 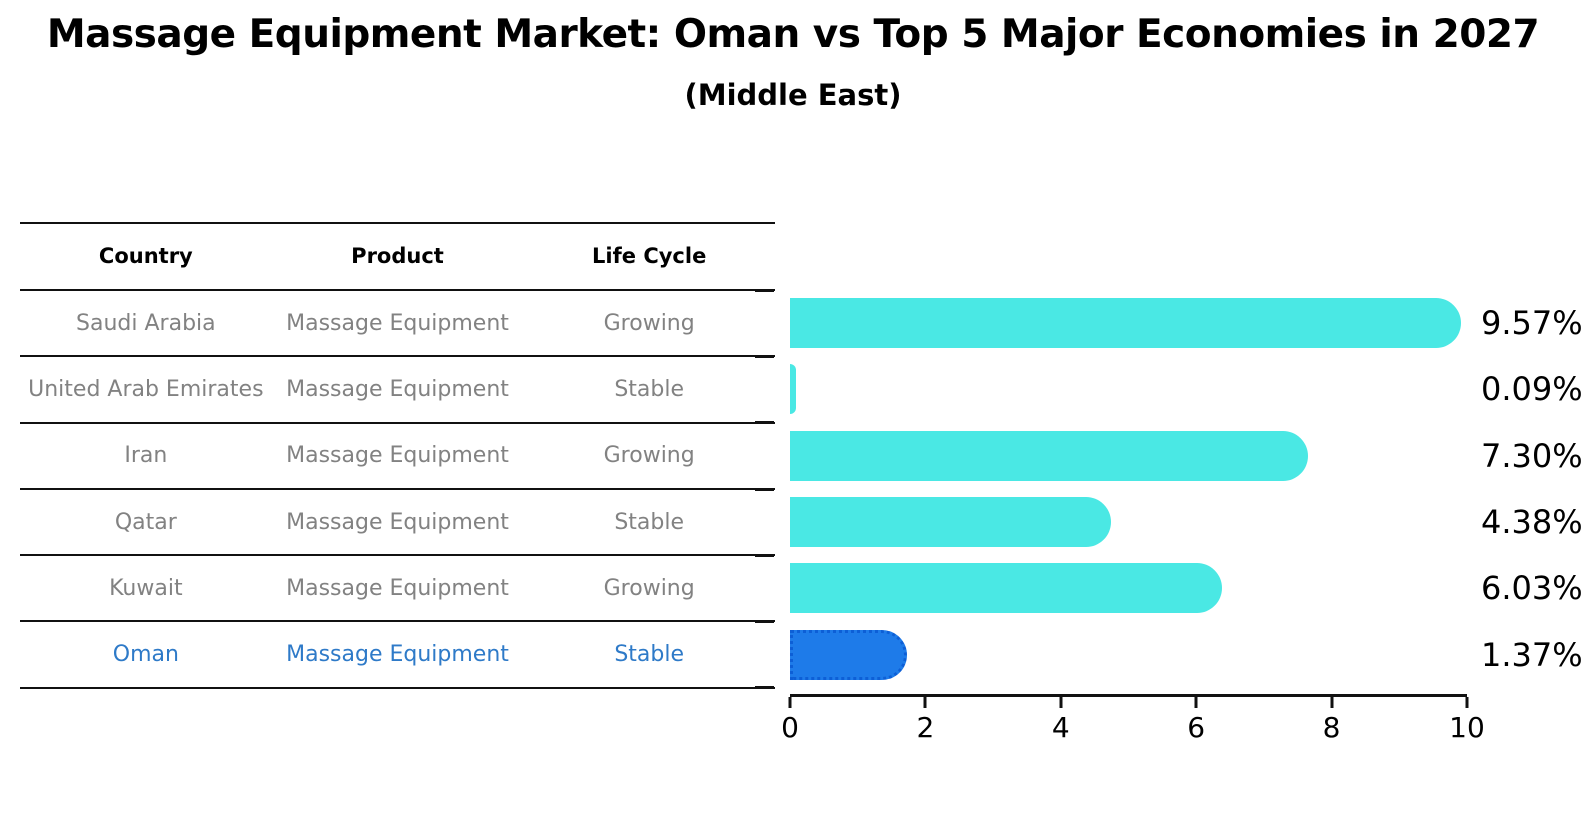 I want to click on bar-row-uae: 0.09%, so click(x=1186, y=389).